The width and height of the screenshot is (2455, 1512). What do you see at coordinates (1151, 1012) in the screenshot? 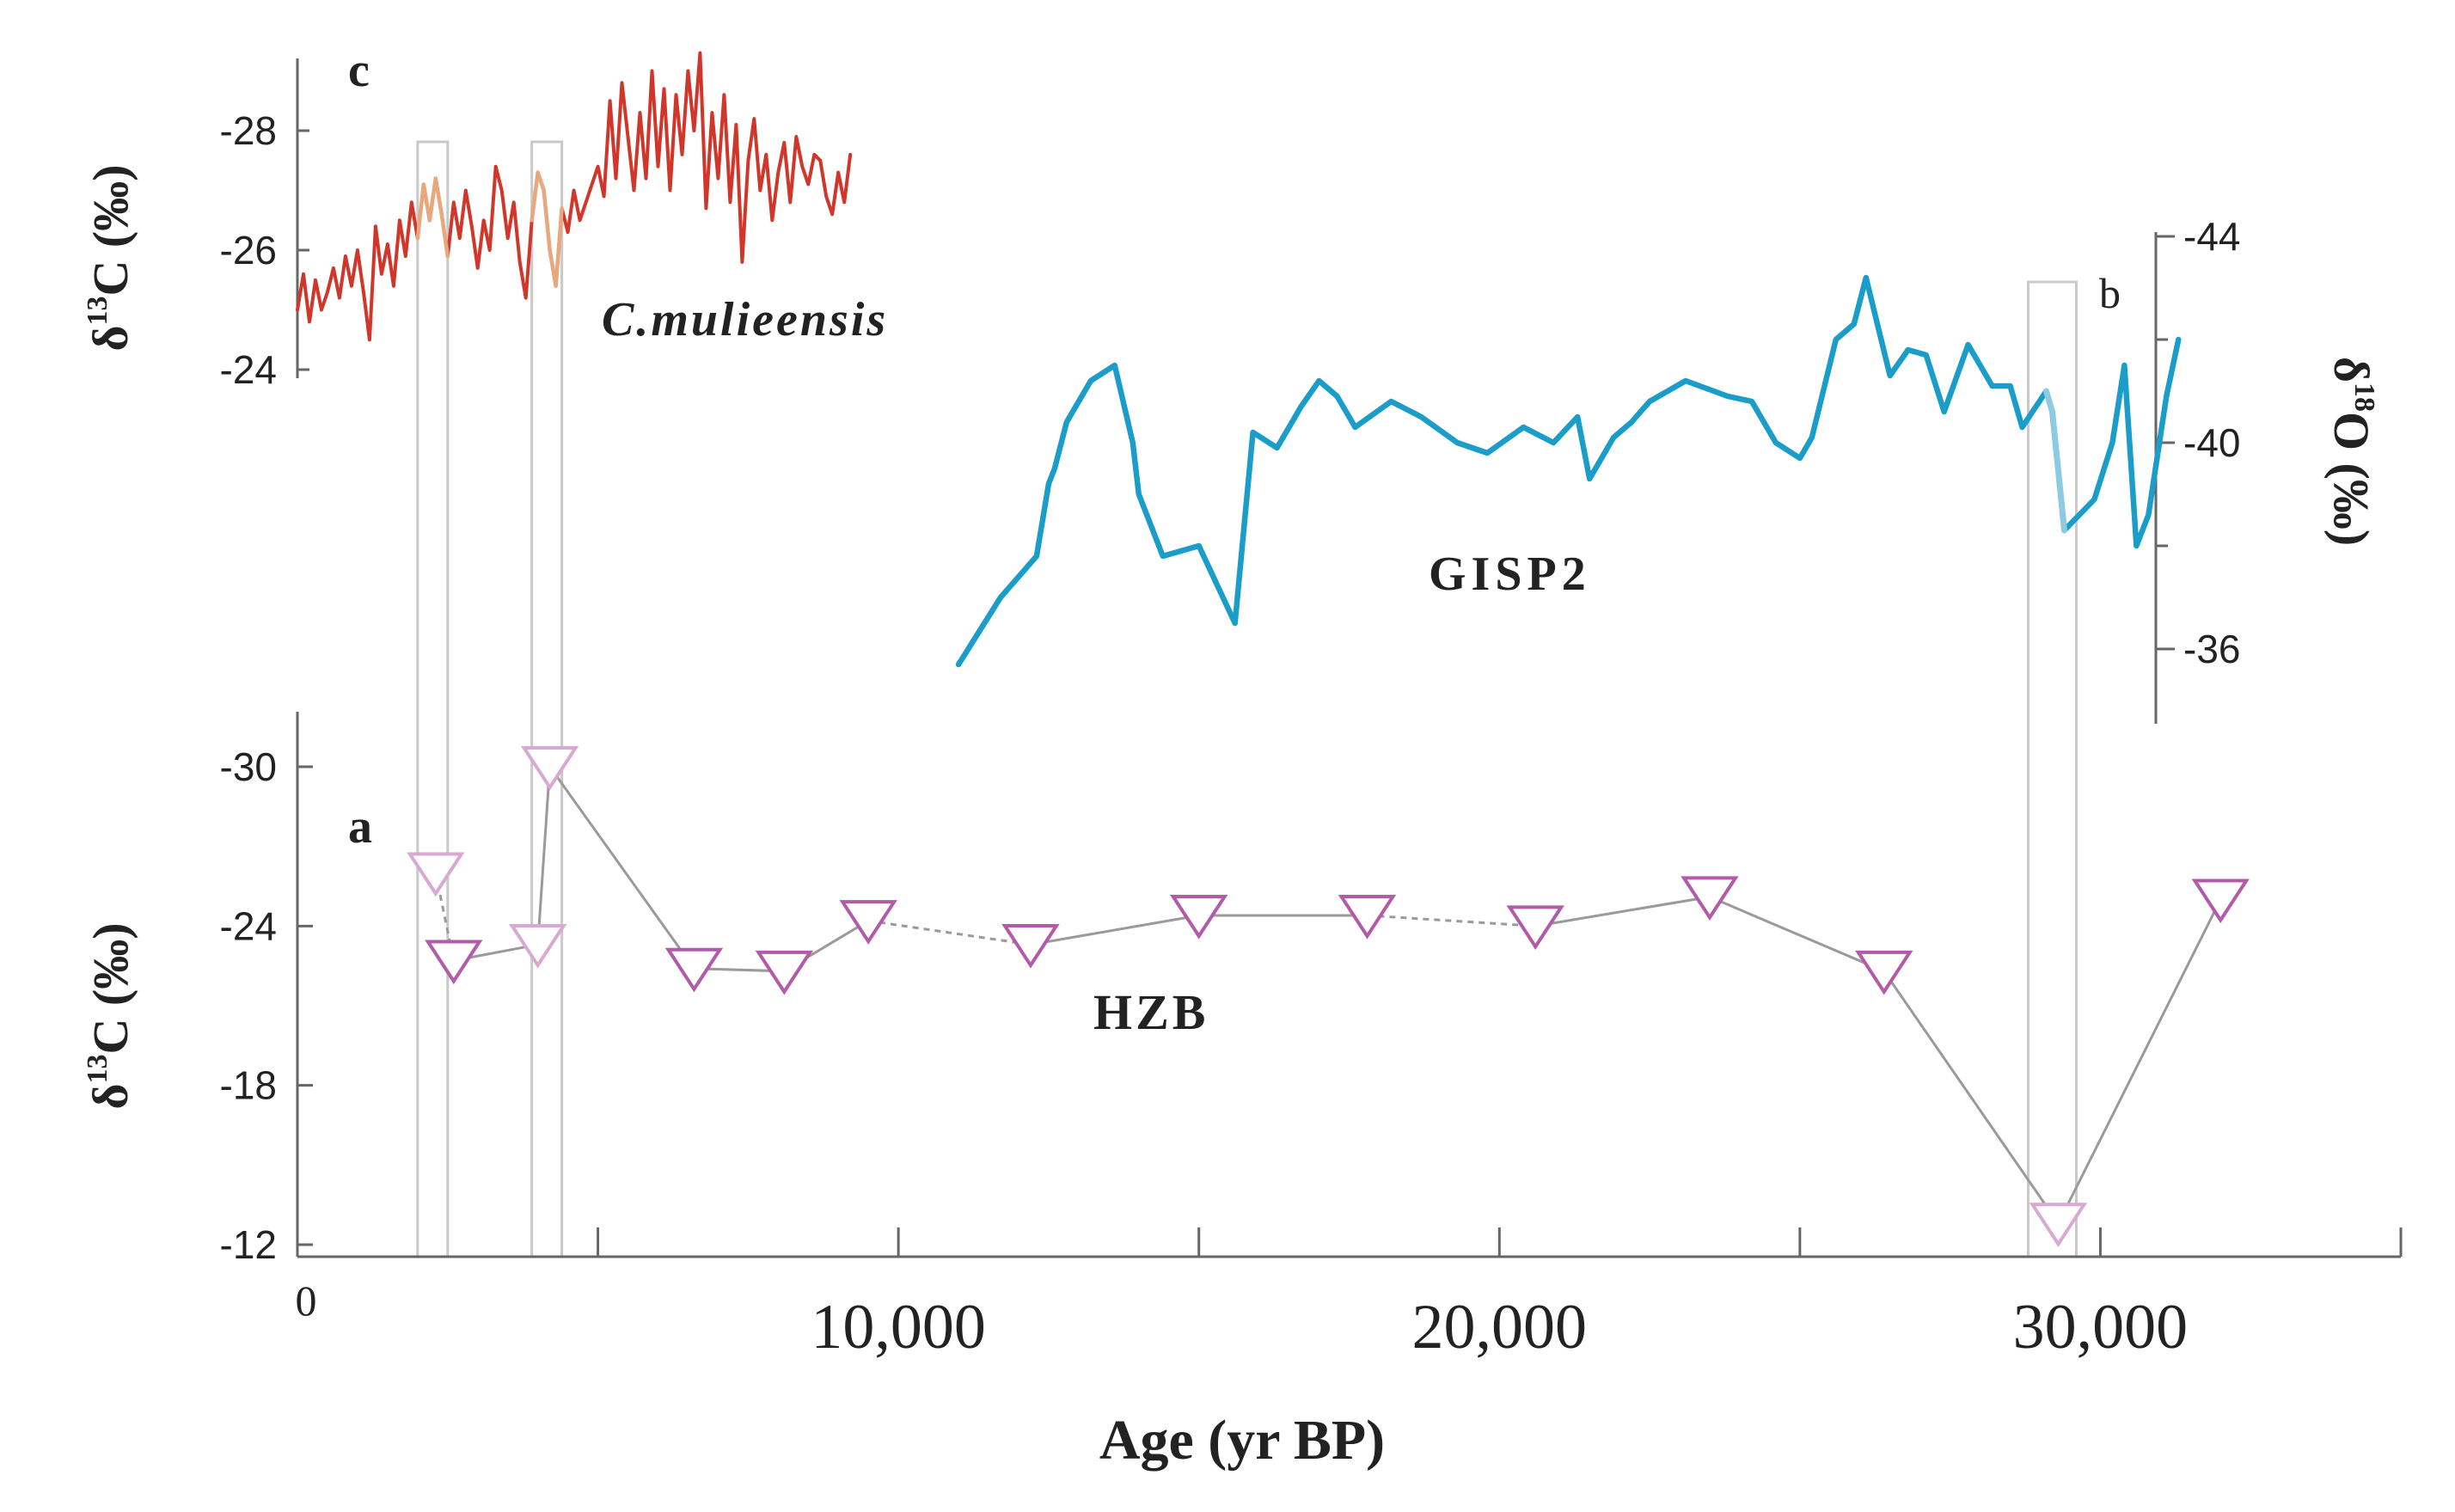
I see `series-label-hzb: HZB` at bounding box center [1151, 1012].